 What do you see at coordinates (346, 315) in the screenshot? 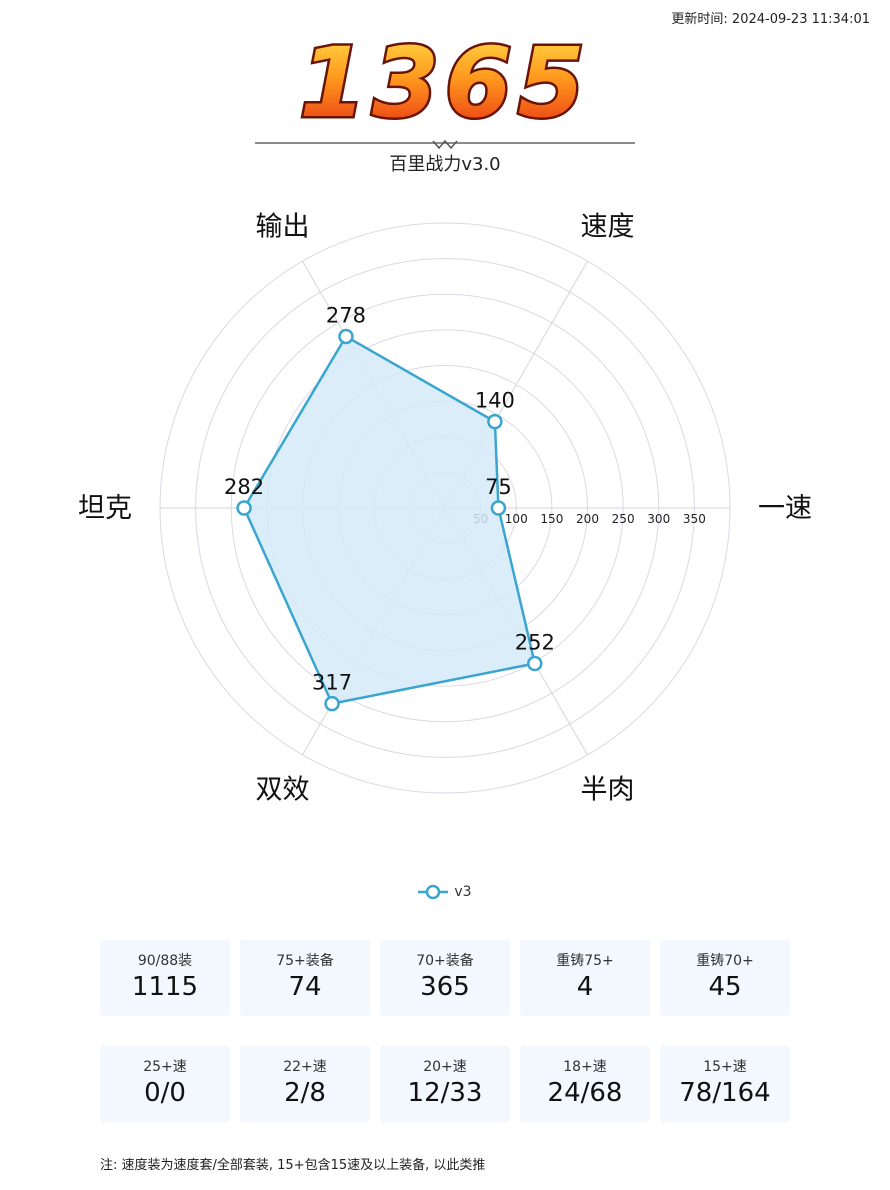
I see `radar-value-label: 278` at bounding box center [346, 315].